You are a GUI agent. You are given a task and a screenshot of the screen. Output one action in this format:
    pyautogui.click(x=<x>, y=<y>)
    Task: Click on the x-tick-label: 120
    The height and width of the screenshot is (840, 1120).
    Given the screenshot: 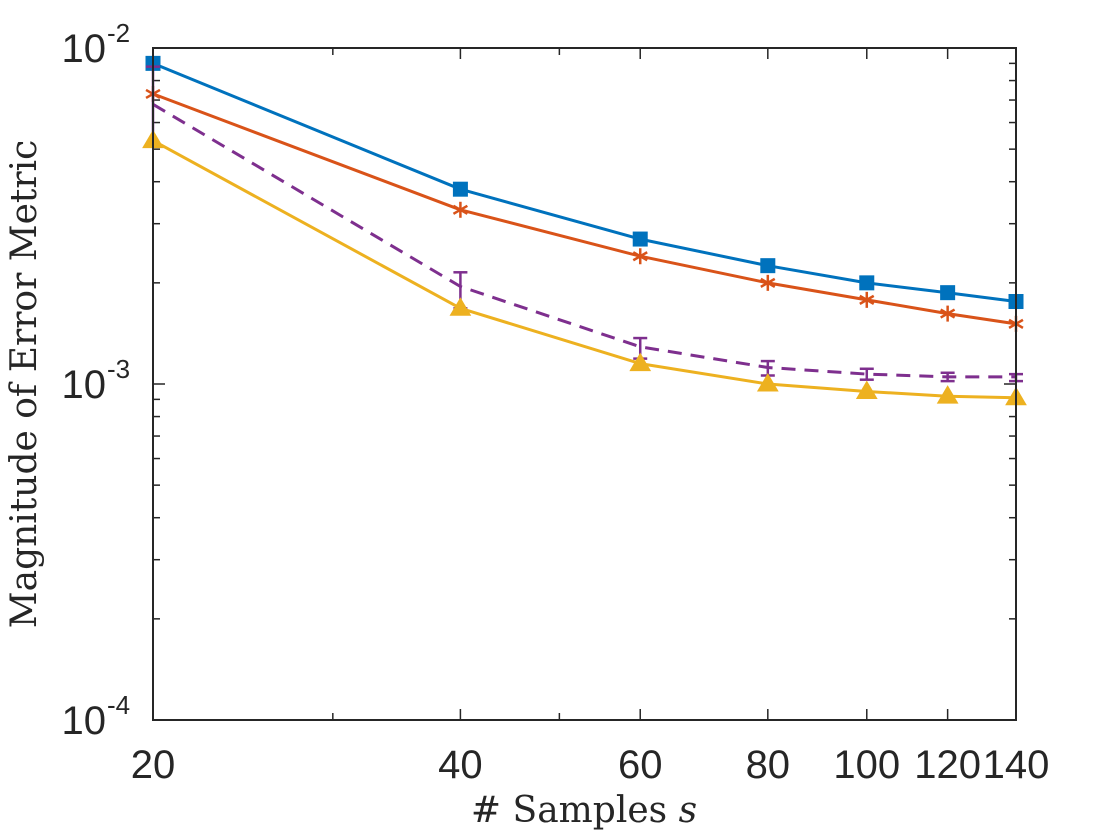 What is the action you would take?
    pyautogui.click(x=947, y=765)
    